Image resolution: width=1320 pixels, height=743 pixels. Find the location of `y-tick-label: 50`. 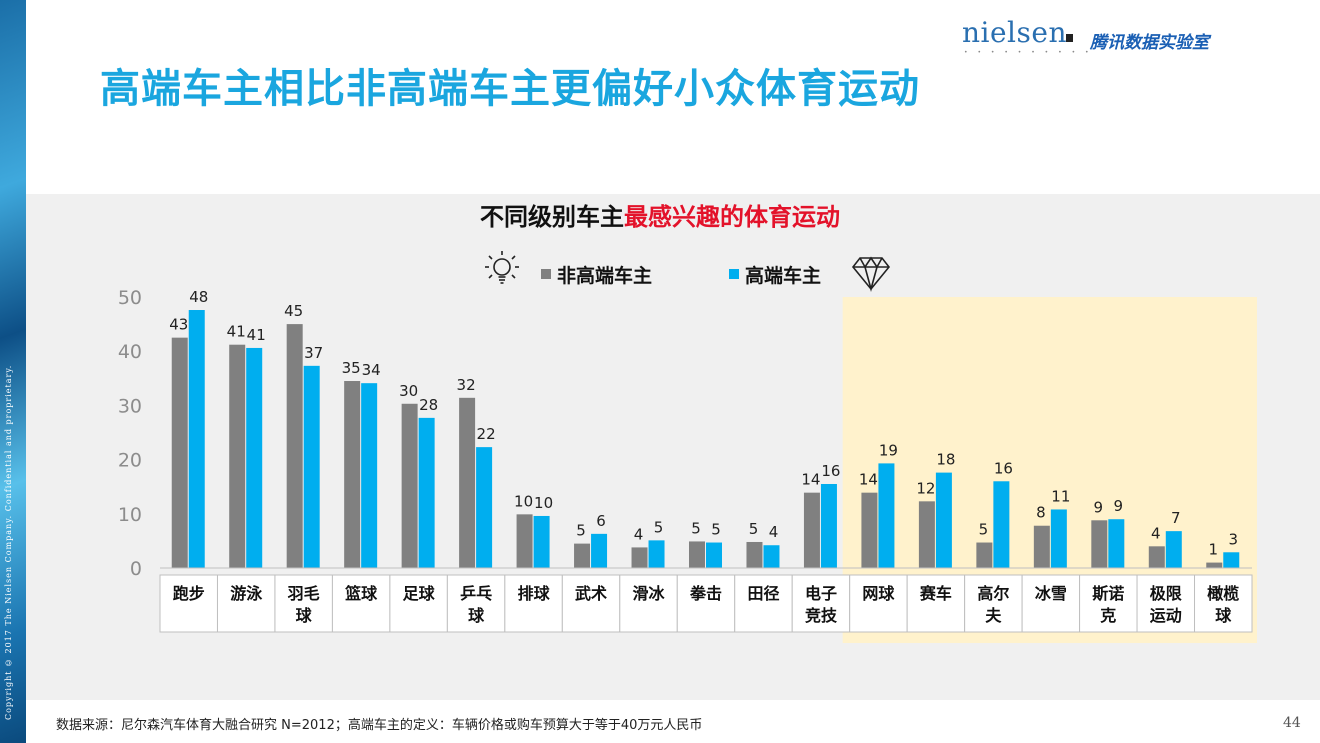

y-tick-label: 50 is located at coordinates (130, 298).